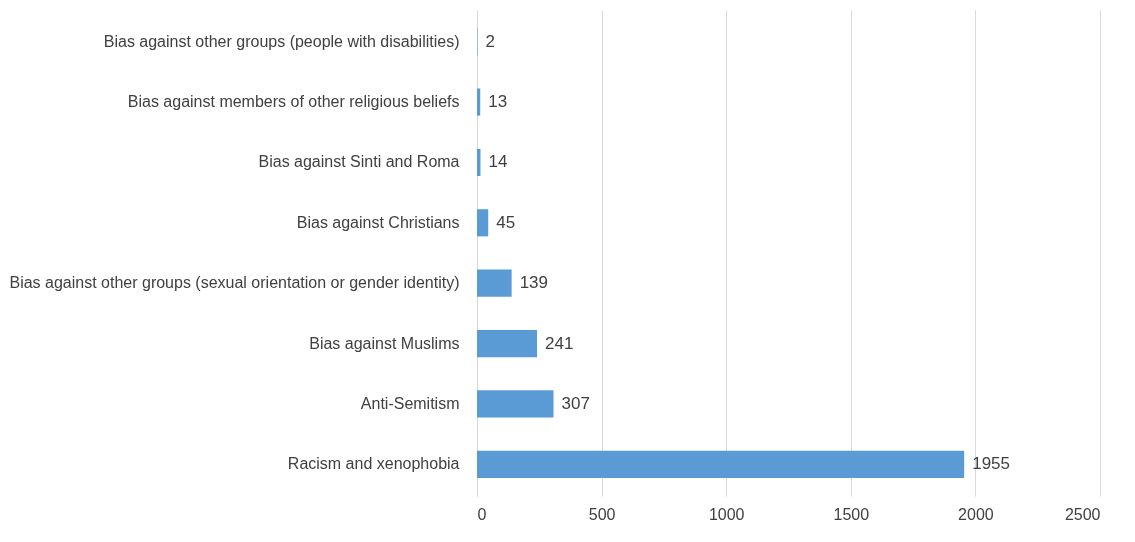 This screenshot has width=1135, height=542. Describe the element at coordinates (498, 102) in the screenshot. I see `data-label: 13` at that location.